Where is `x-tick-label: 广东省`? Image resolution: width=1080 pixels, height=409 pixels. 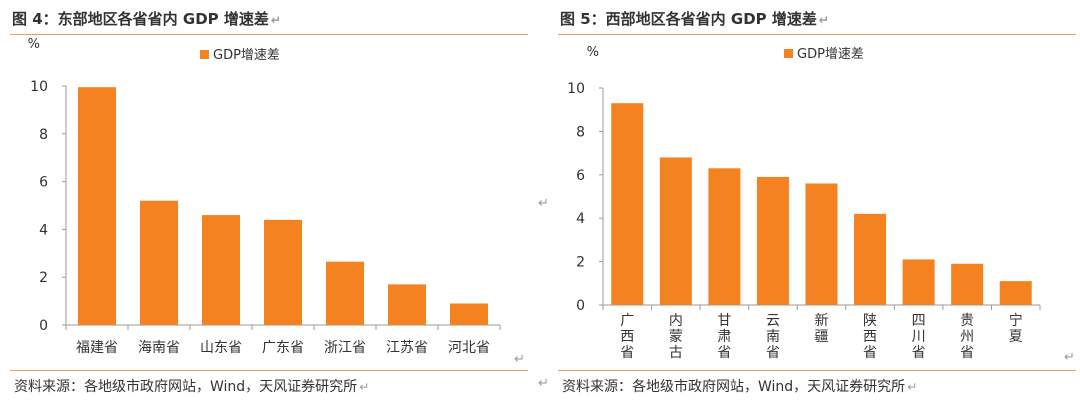
x-tick-label: 广东省 is located at coordinates (283, 348).